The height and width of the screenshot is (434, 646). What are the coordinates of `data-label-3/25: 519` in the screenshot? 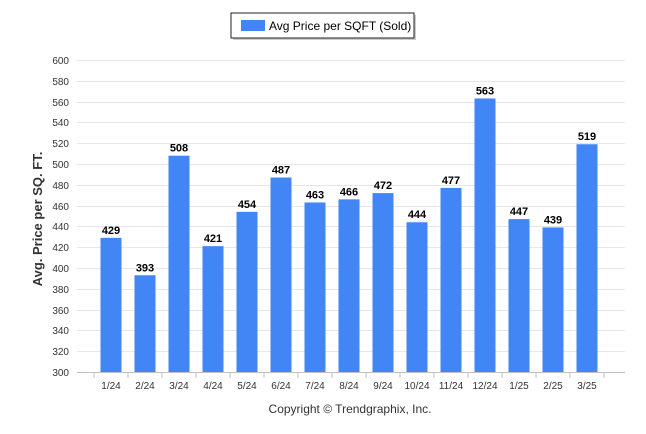 It's located at (587, 137).